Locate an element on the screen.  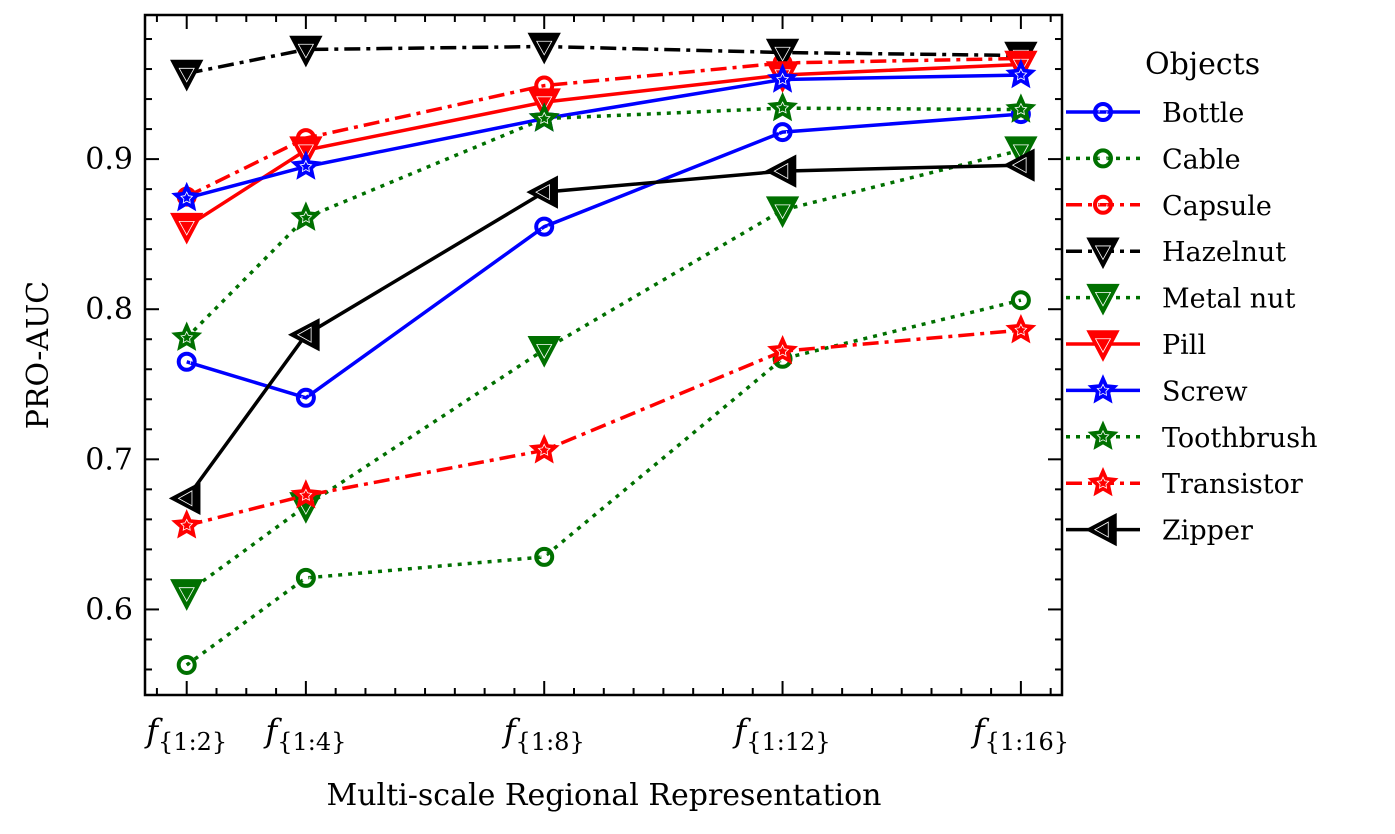
y-axis-label: PRO-AUC is located at coordinates (38, 355).